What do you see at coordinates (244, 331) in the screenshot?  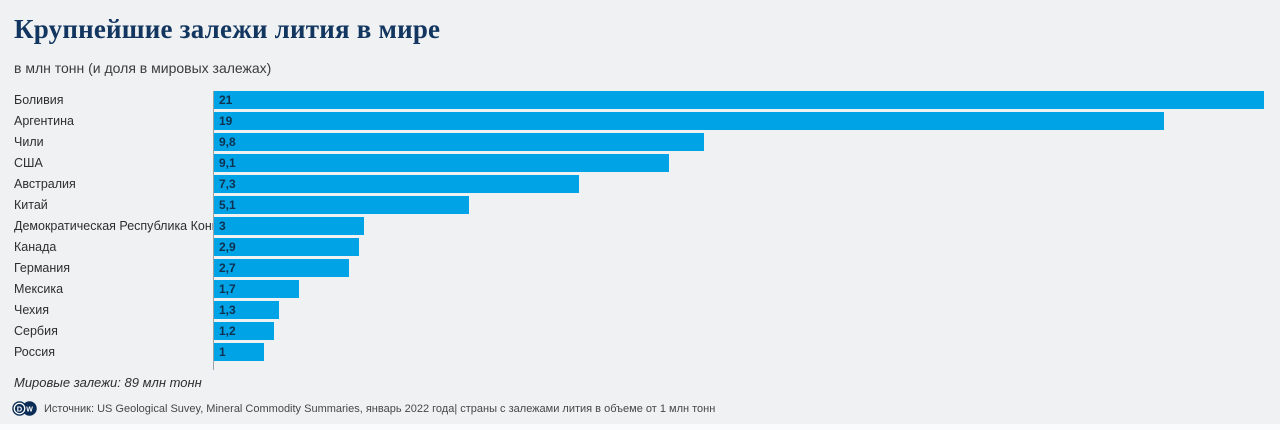 I see `bar: 1,2` at bounding box center [244, 331].